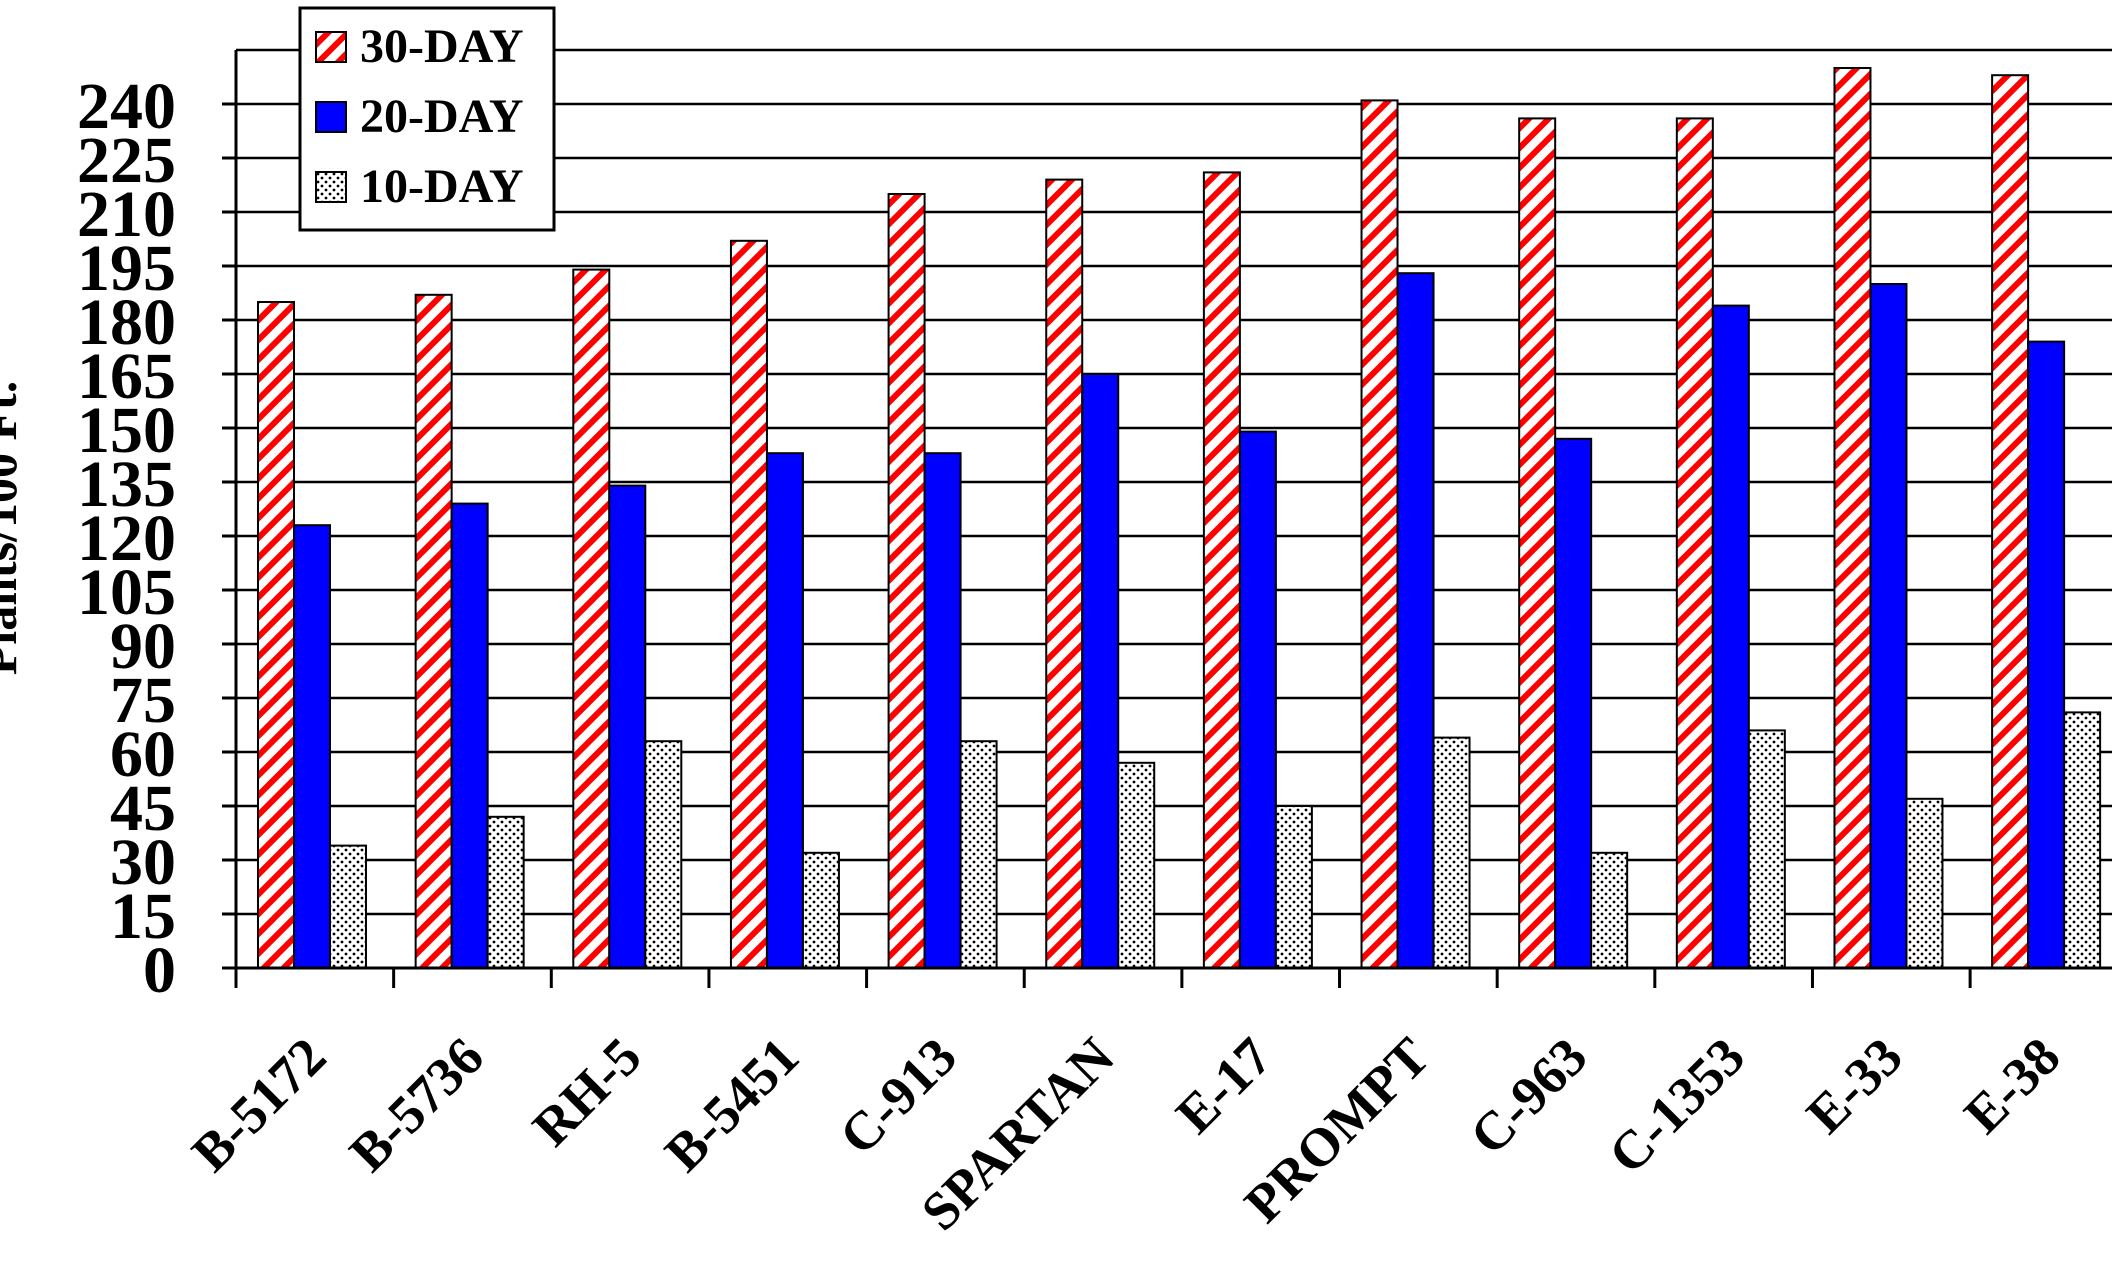  Describe the element at coordinates (1136, 865) in the screenshot. I see `bar-10-day-spartan` at that location.